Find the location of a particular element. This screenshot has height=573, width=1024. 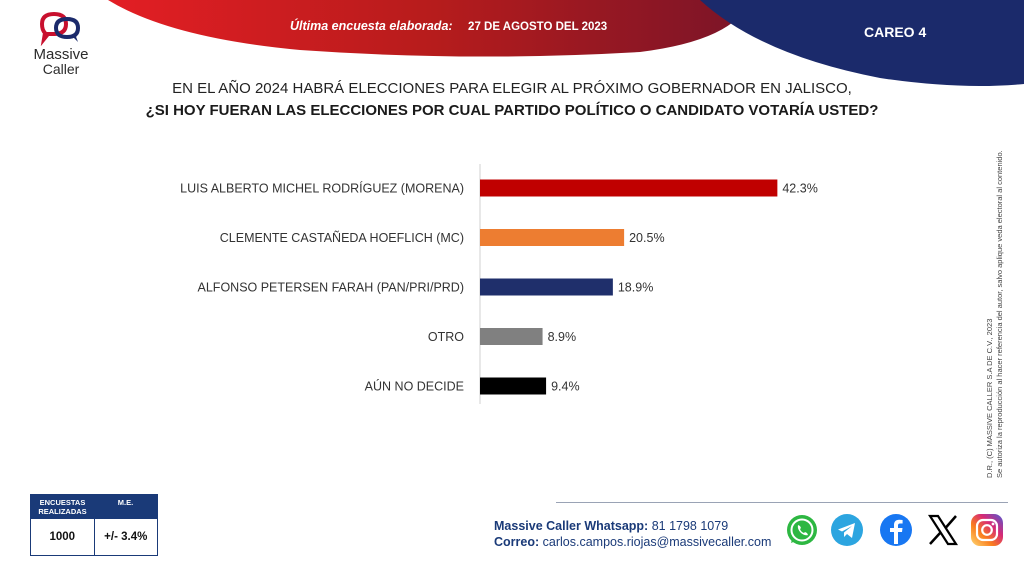

category-label: AÚN NO DECIDE is located at coordinates (414, 386).